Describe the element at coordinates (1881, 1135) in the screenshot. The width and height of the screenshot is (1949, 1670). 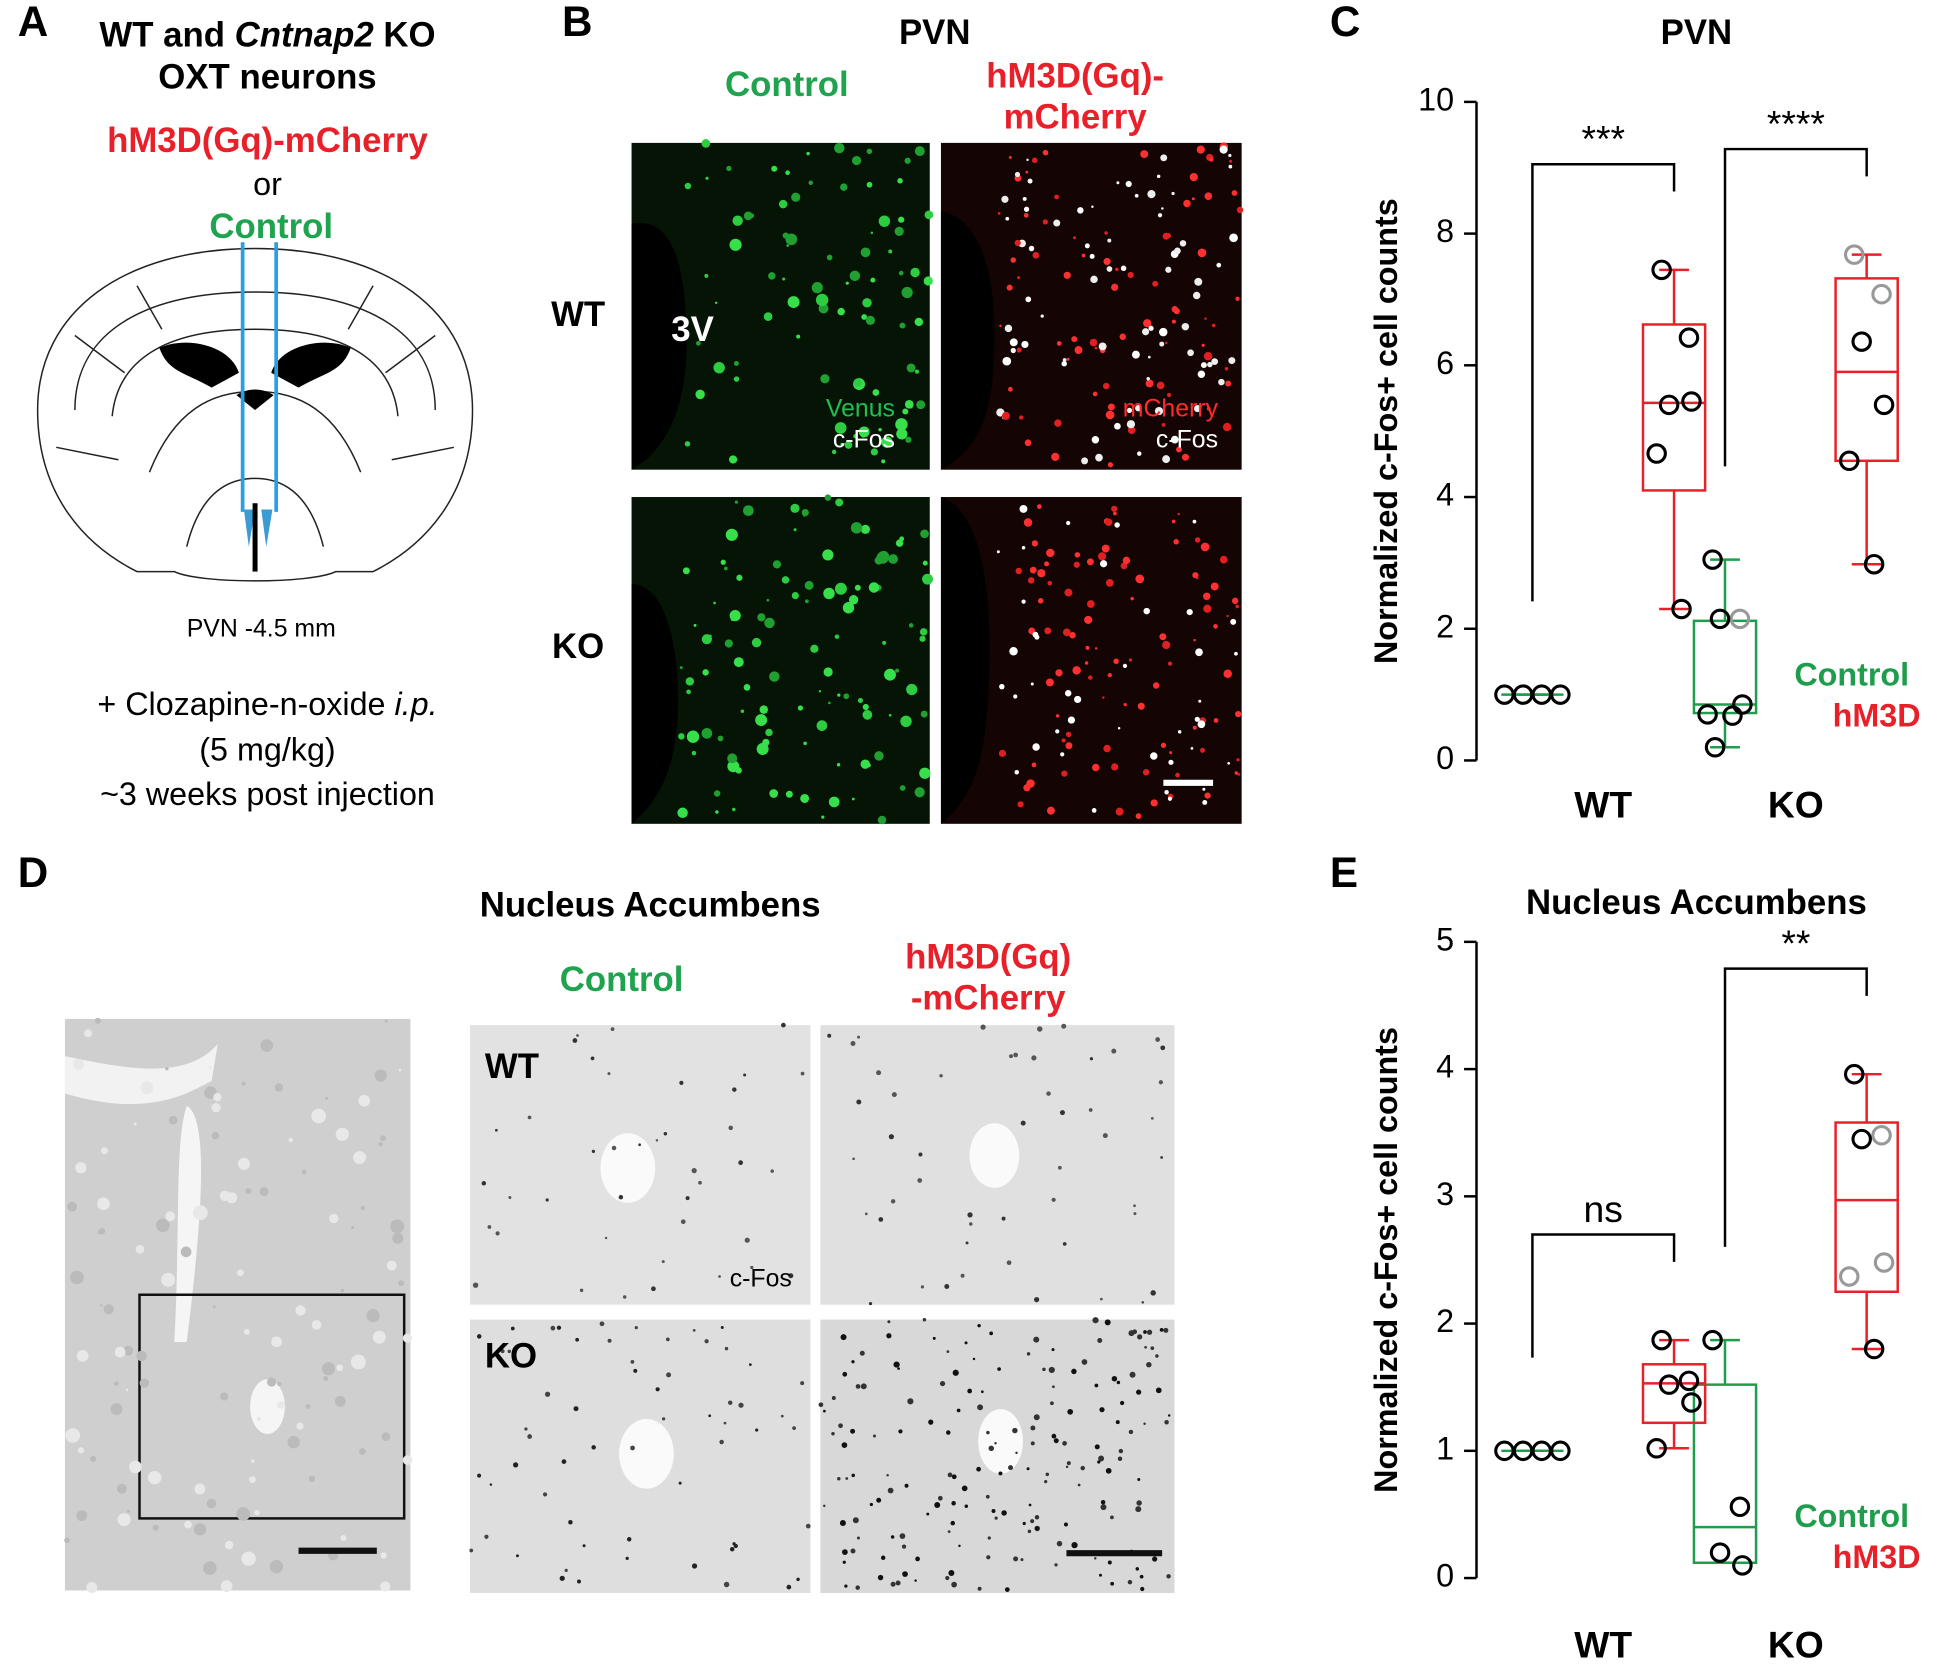
I see `data-point` at that location.